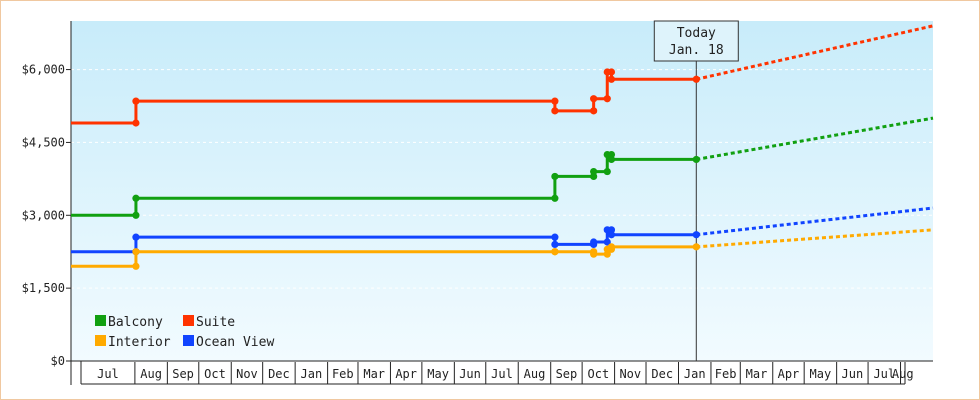 This screenshot has width=980, height=400. What do you see at coordinates (43, 215) in the screenshot?
I see `y-tick-label: $3,000` at bounding box center [43, 215].